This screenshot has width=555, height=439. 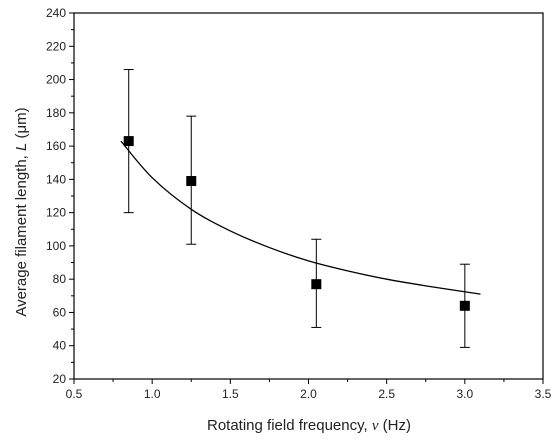 I want to click on y-tick-label: 80, so click(x=60, y=279).